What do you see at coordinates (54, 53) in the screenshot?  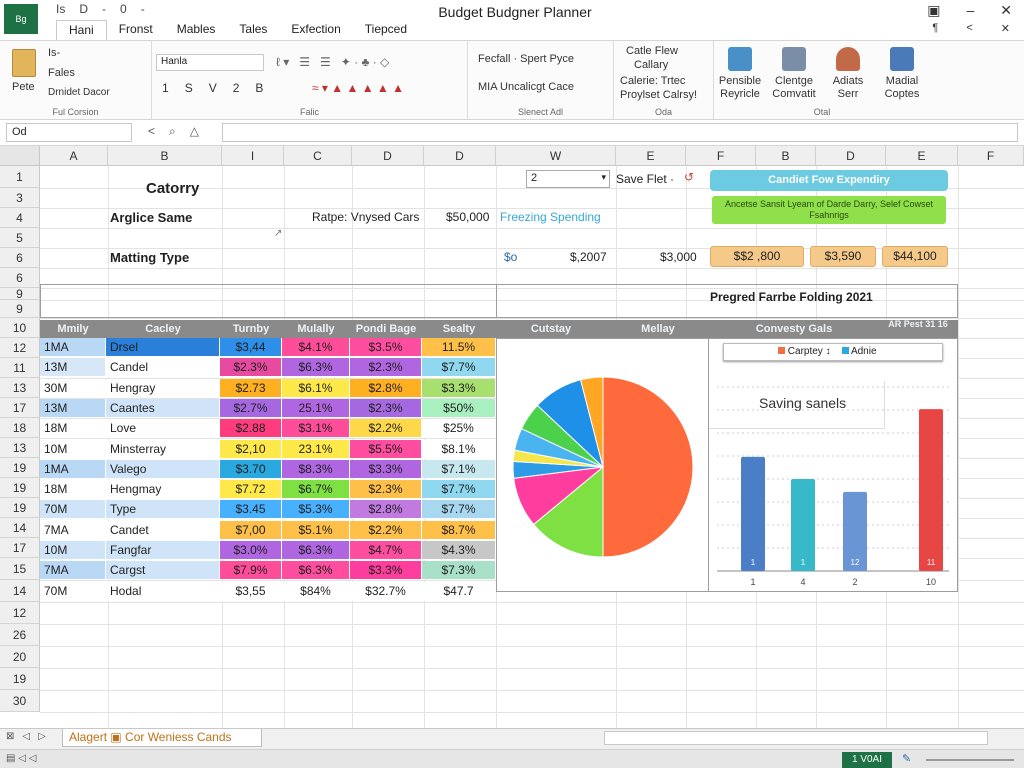 I see `cut-button: Is-` at bounding box center [54, 53].